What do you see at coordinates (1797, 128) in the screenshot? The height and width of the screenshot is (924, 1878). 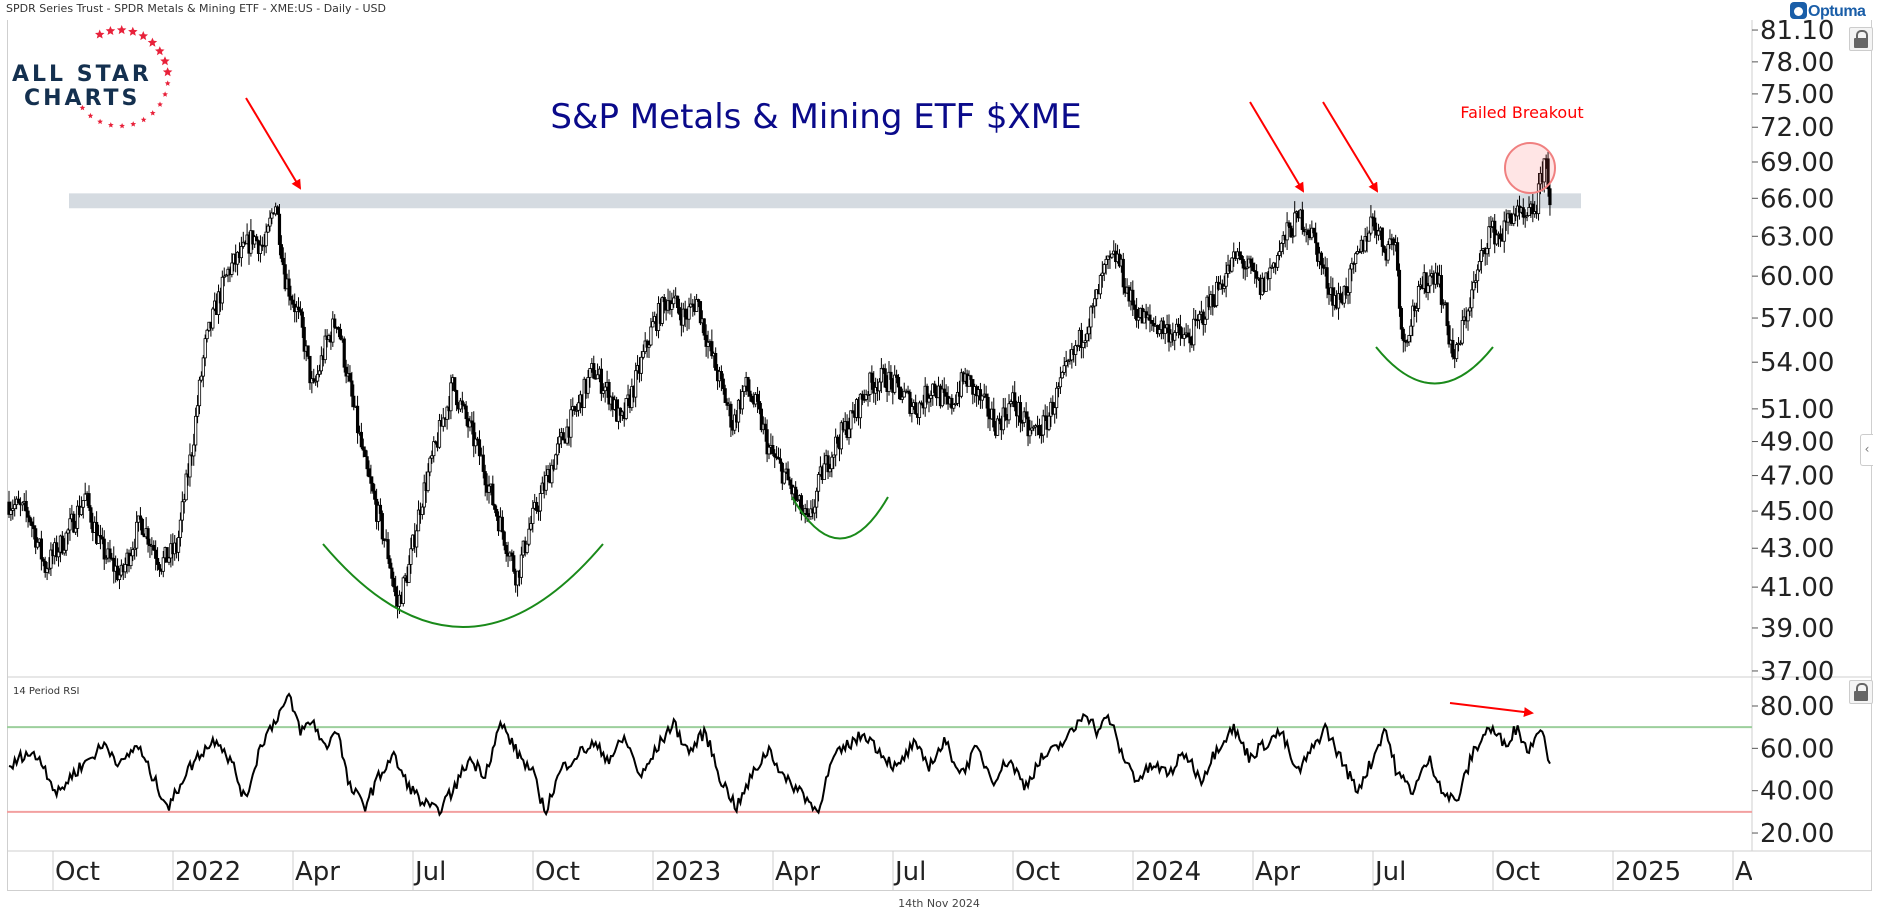 I see `price-tick-label: 72.00` at bounding box center [1797, 128].